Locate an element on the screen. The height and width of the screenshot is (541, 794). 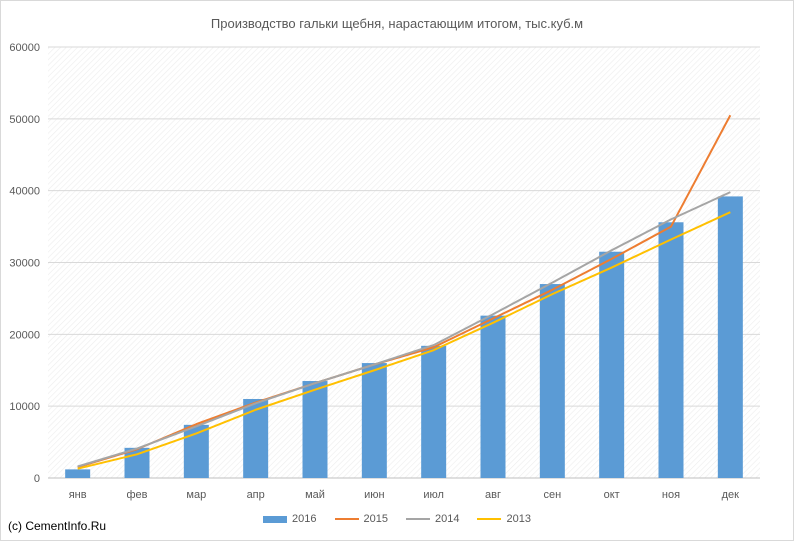
legend-item-2014: 2014 is located at coordinates (432, 519).